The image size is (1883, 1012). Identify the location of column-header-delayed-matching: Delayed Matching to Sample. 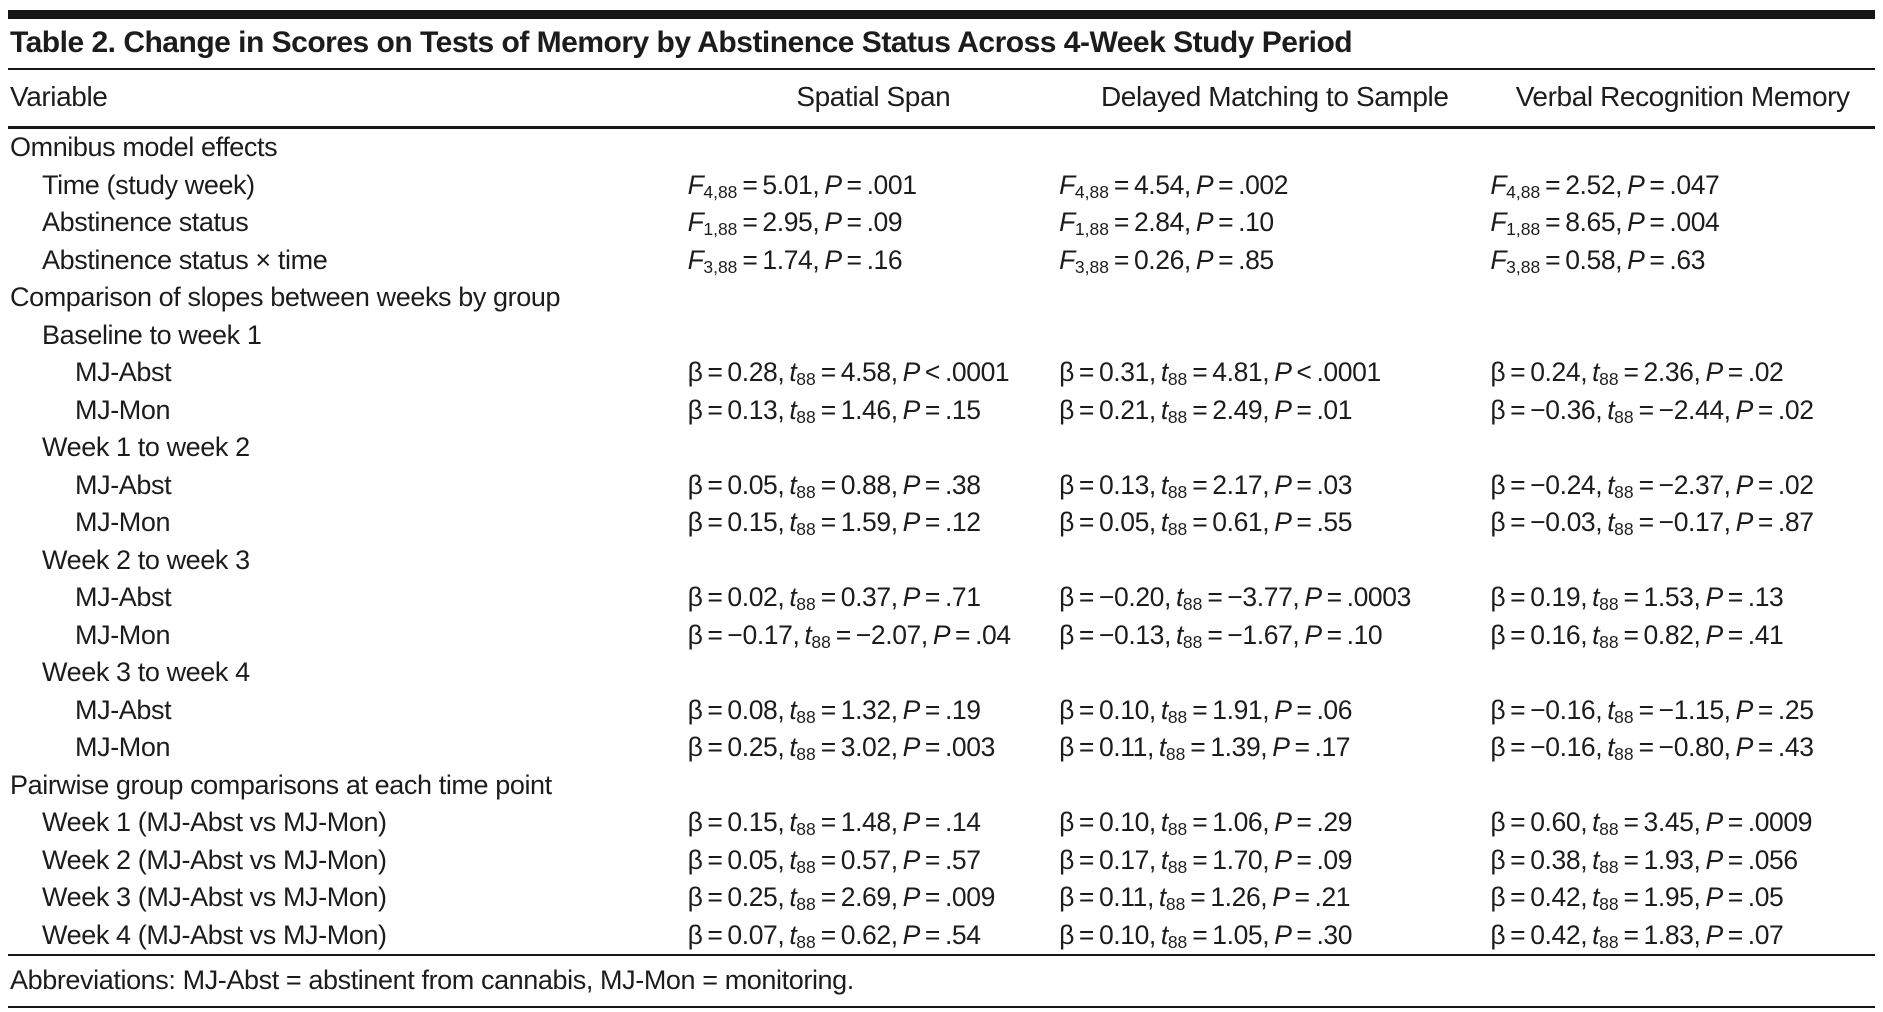
(1275, 99).